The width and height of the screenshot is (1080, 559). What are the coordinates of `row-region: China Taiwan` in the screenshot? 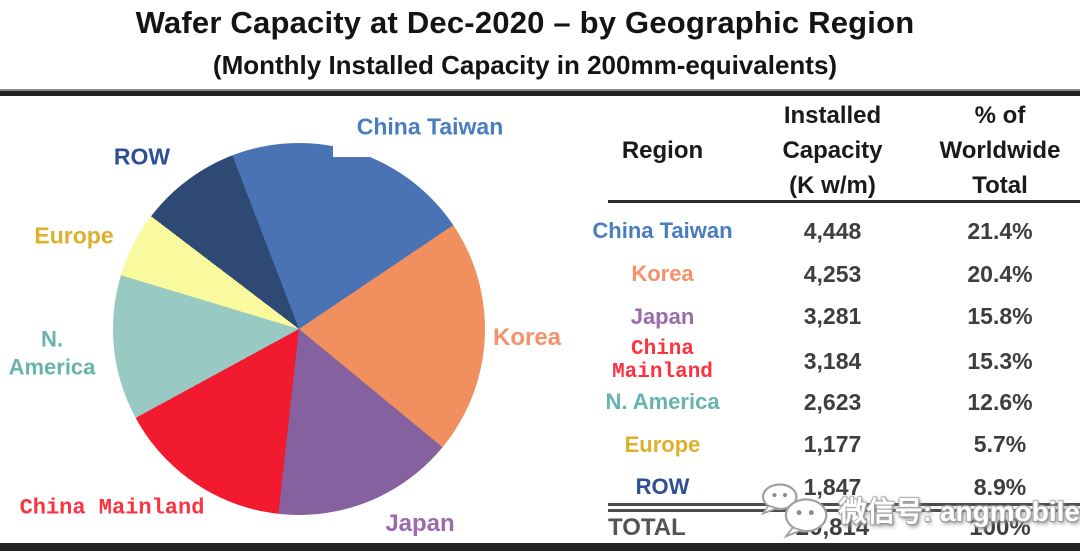 It's located at (662, 231).